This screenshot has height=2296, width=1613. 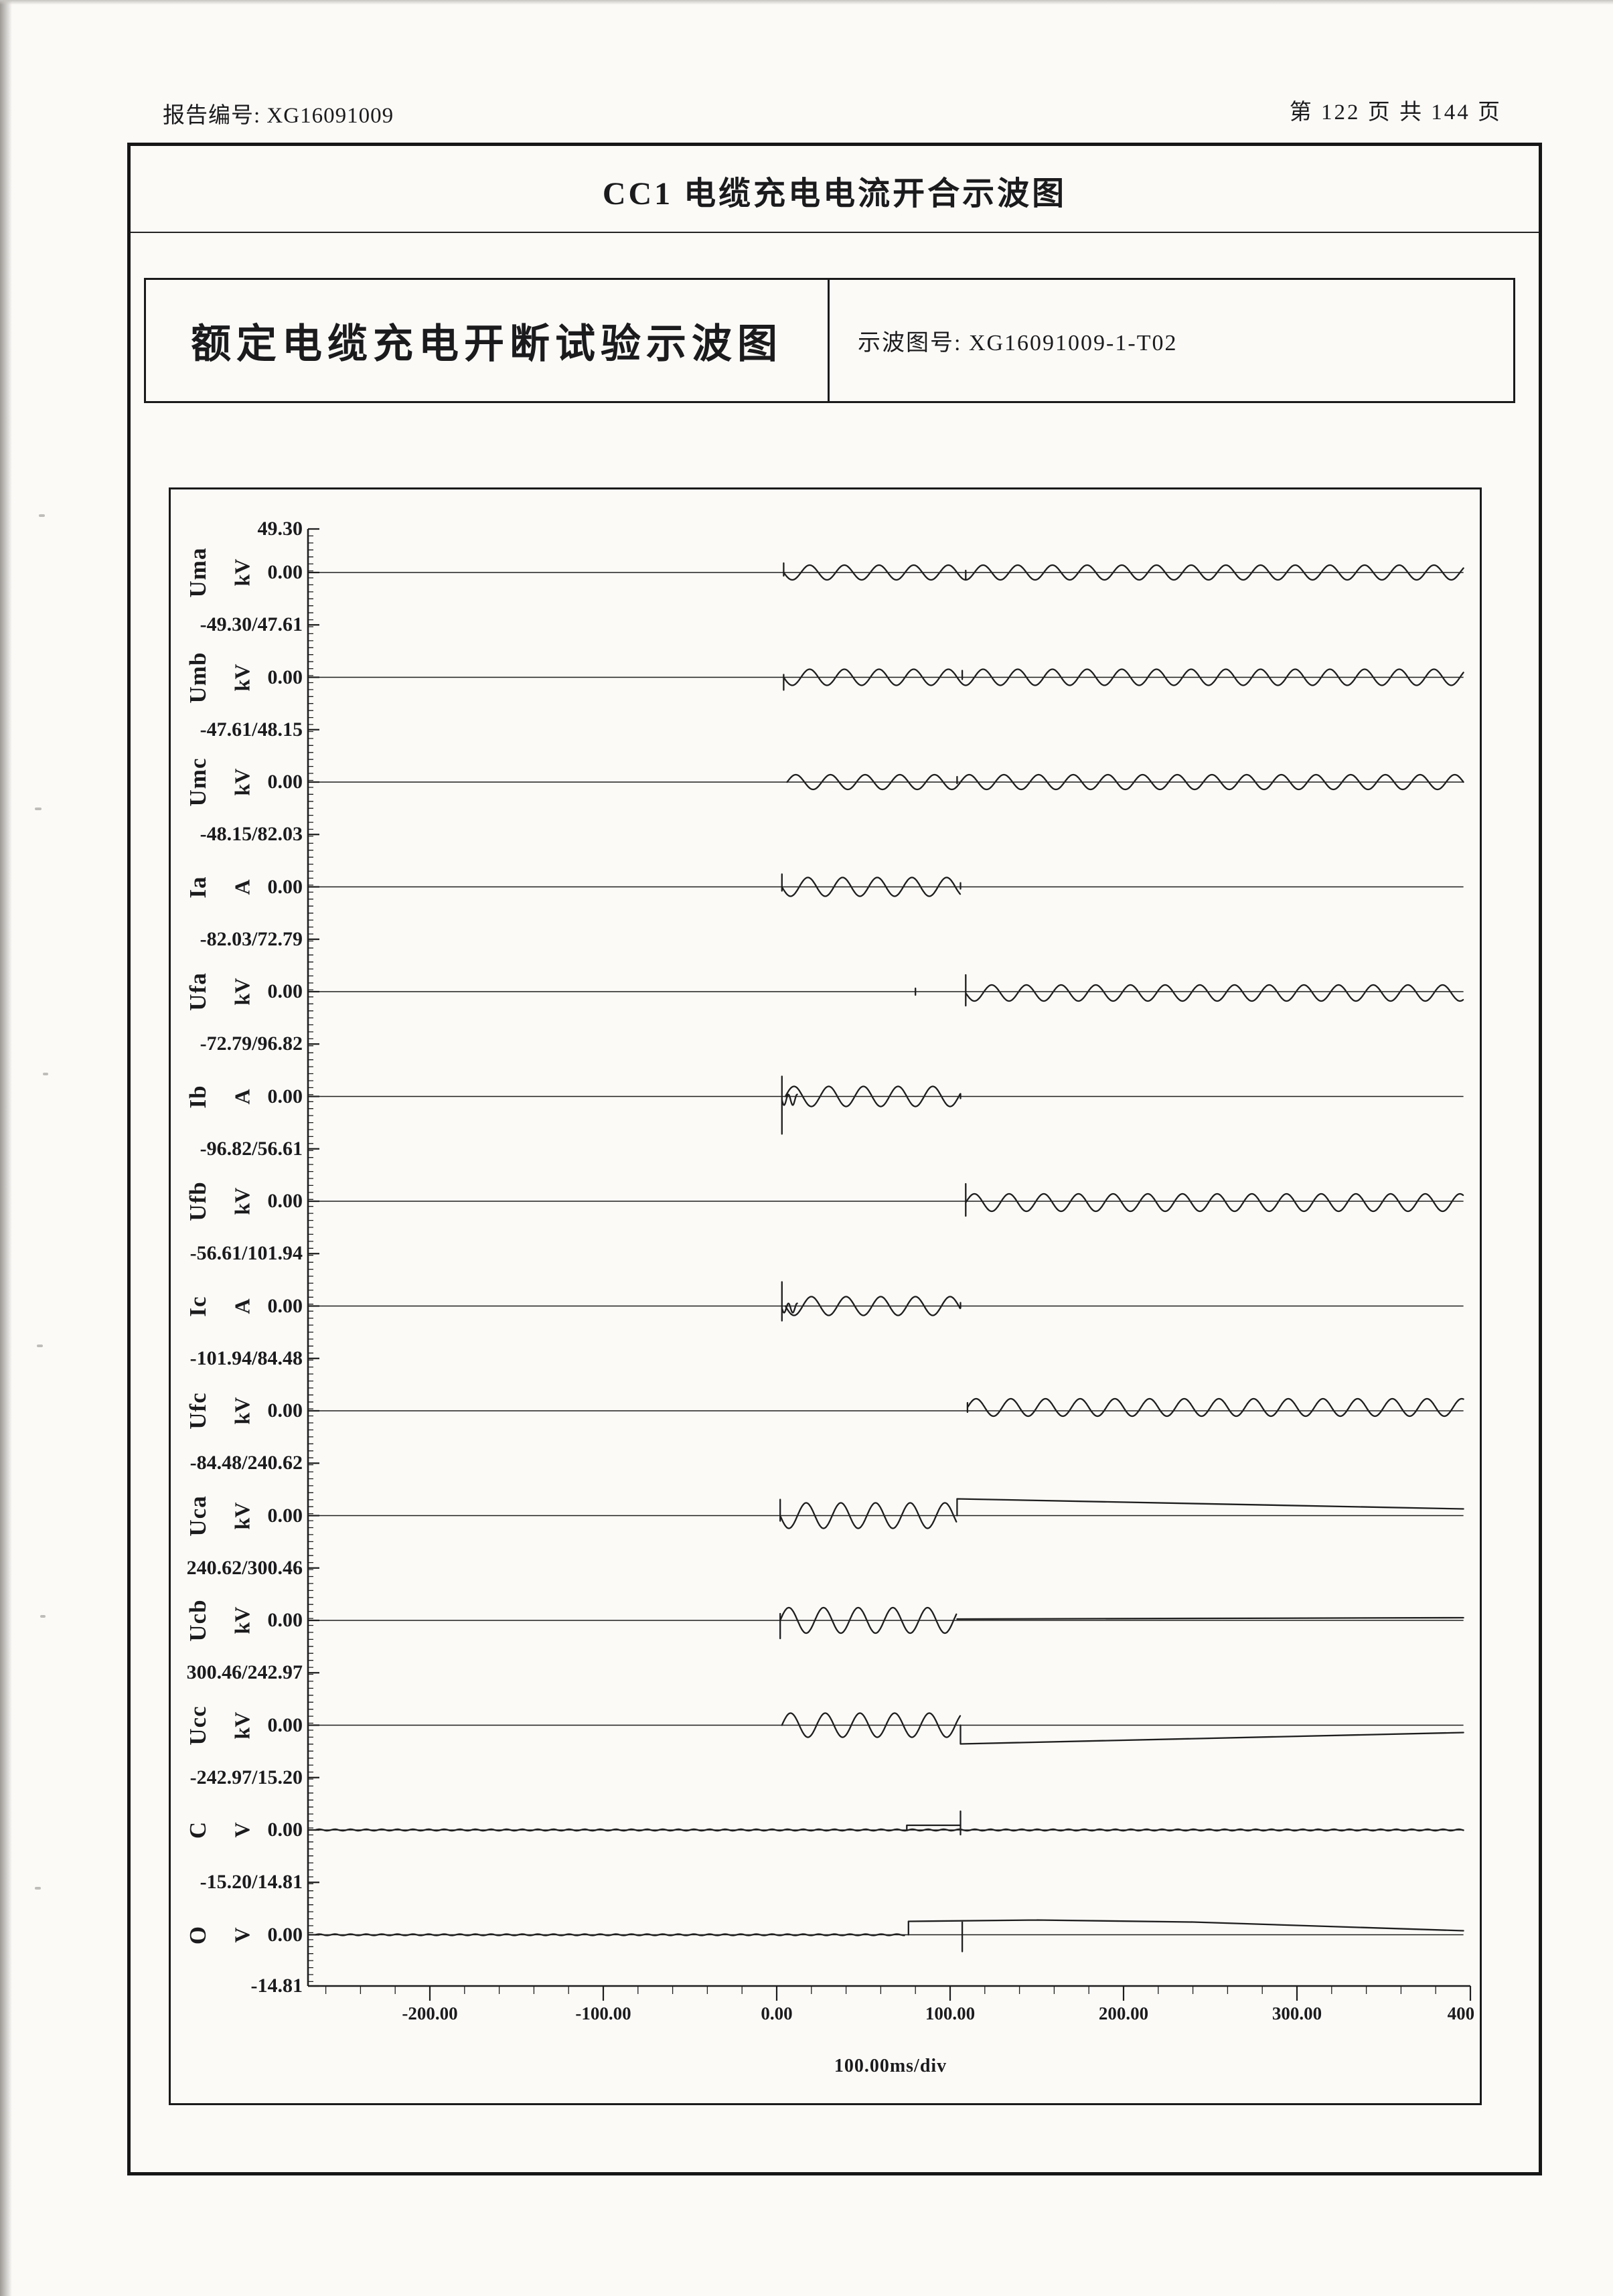 What do you see at coordinates (777, 2013) in the screenshot?
I see `x-tick-label: 0.00` at bounding box center [777, 2013].